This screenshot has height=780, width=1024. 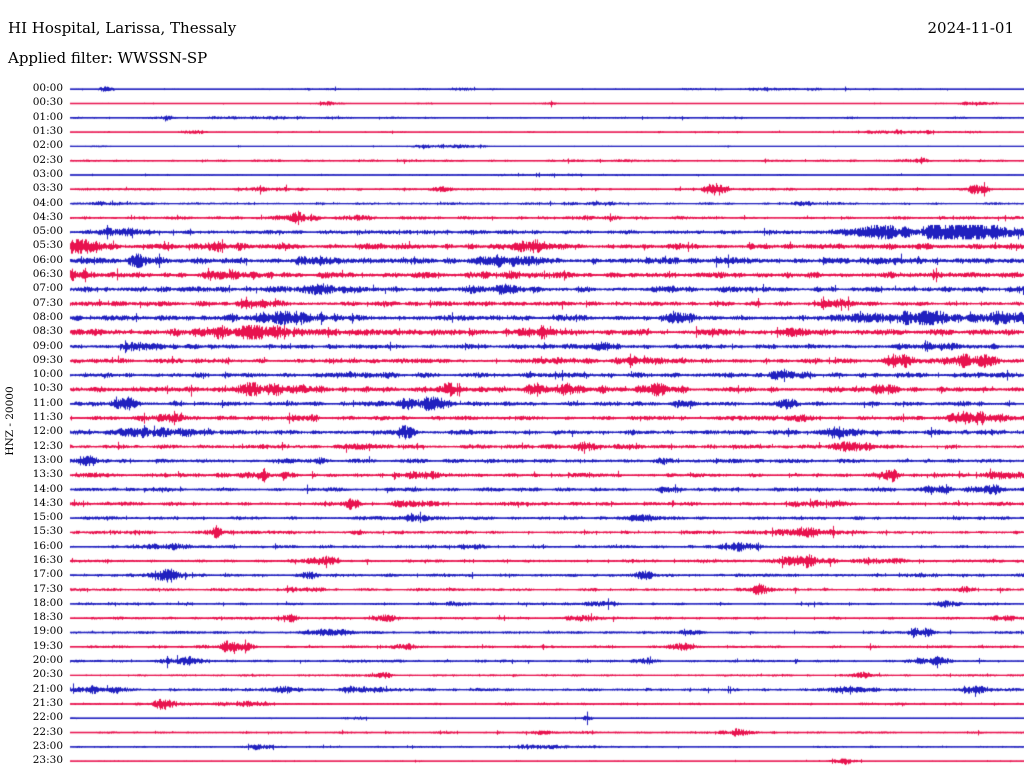 What do you see at coordinates (47, 702) in the screenshot?
I see `time-label: 21:30` at bounding box center [47, 702].